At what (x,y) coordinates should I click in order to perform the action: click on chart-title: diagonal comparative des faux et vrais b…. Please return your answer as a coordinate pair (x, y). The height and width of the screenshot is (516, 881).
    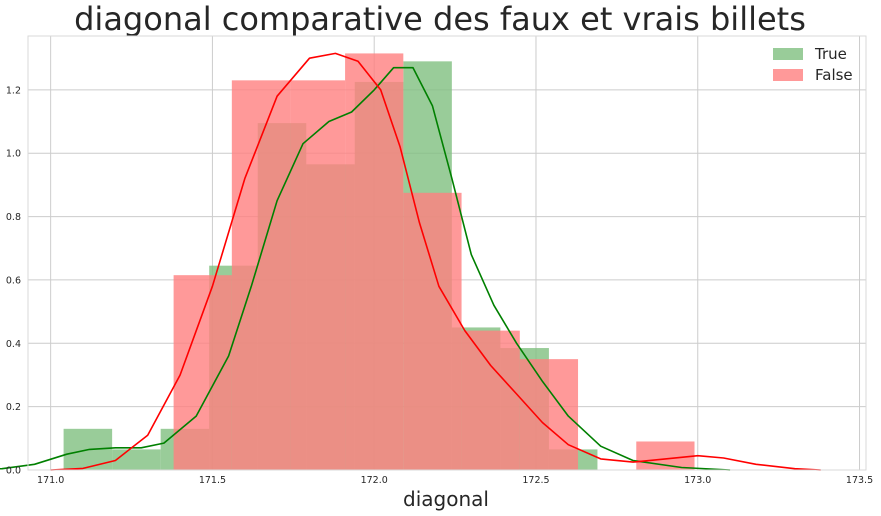
    Looking at the image, I should click on (440, 19).